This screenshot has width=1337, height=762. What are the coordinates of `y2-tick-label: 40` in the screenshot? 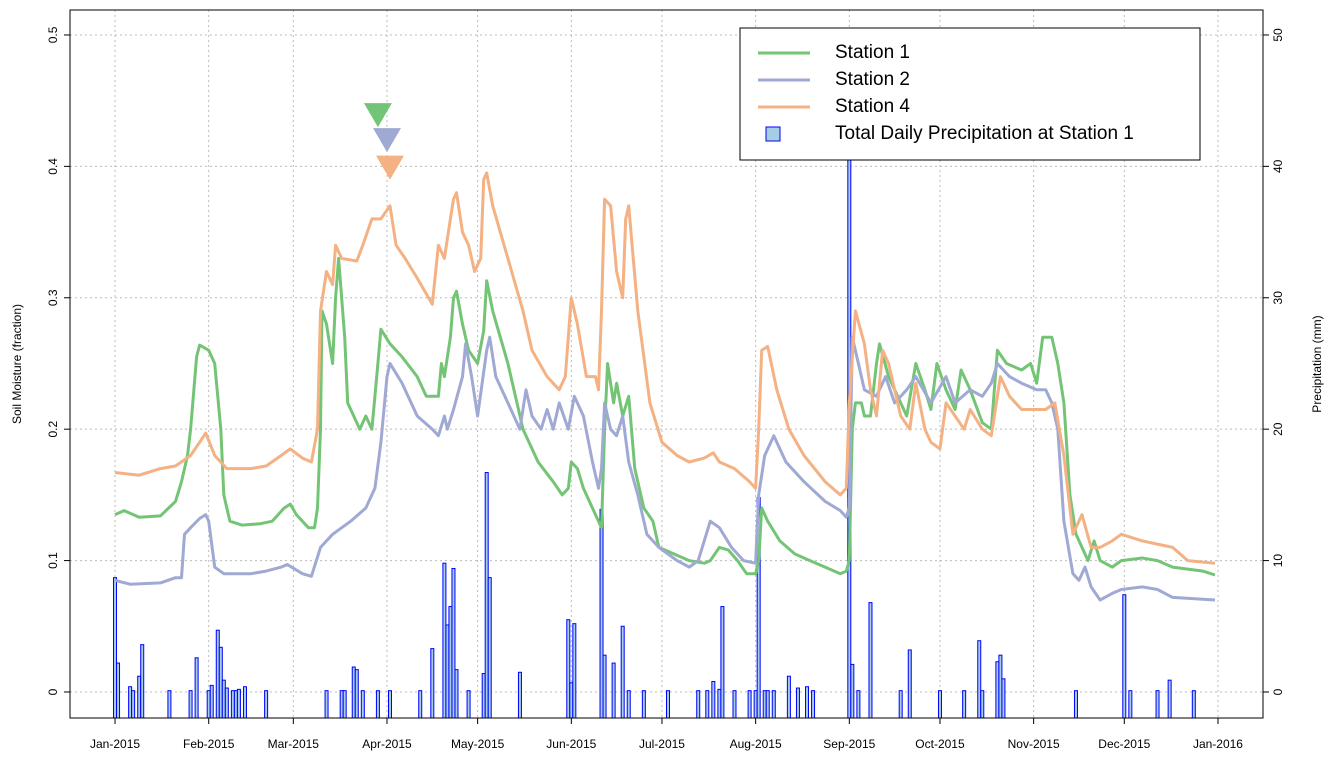 It's located at (1278, 166).